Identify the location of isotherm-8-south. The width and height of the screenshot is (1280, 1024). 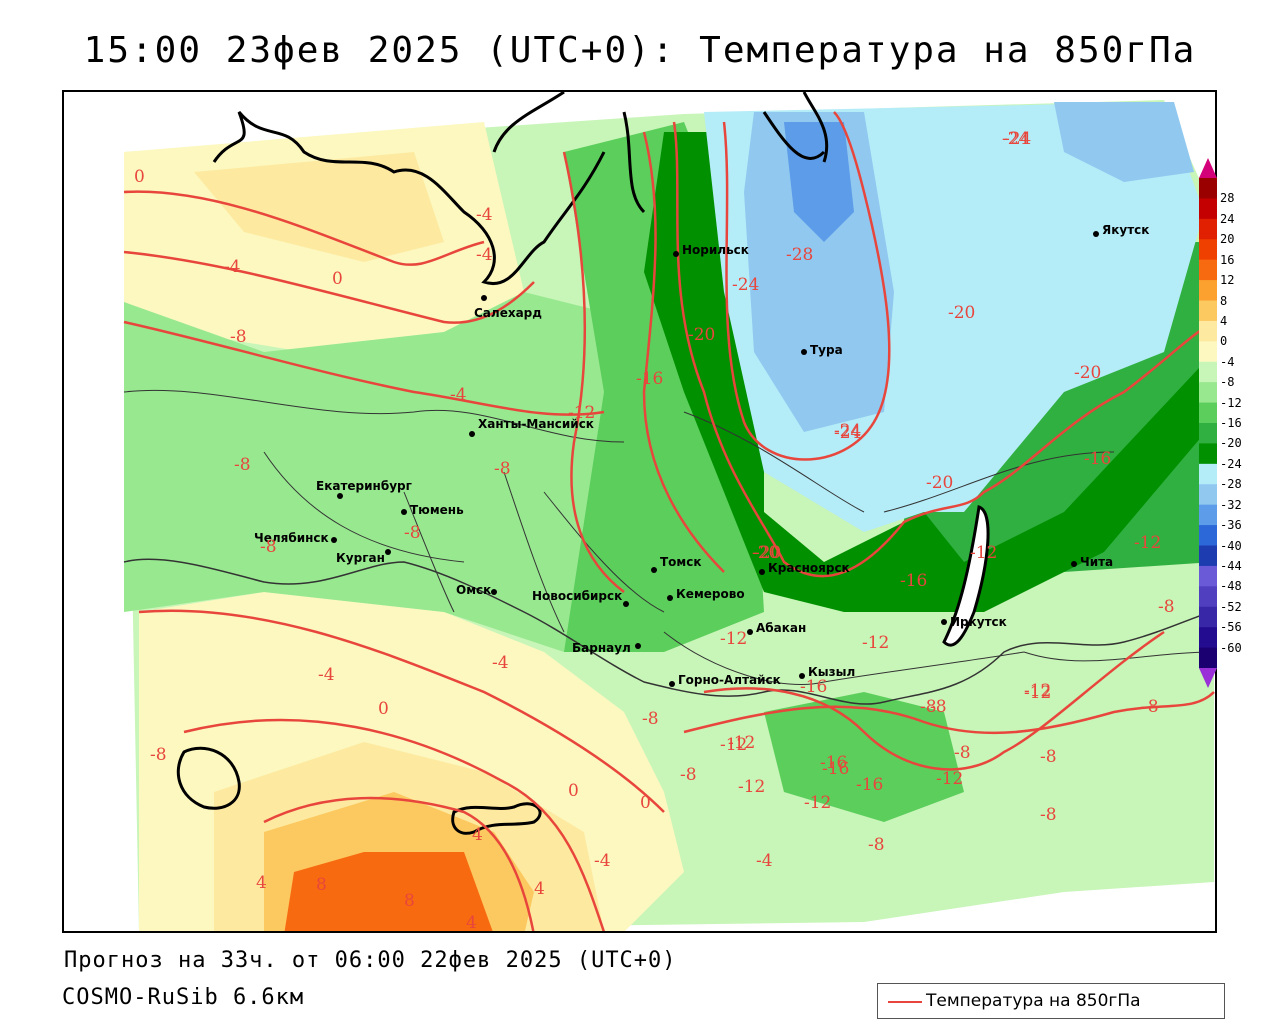
(399, 863).